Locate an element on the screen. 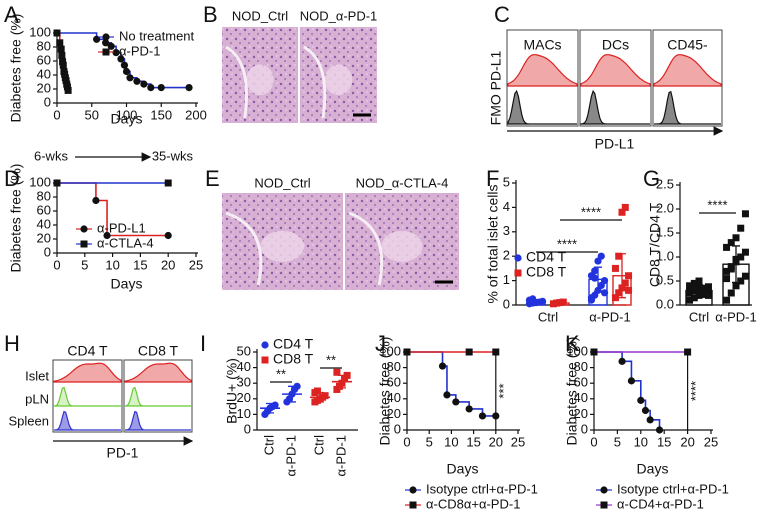  x-tick-label: 150 is located at coordinates (161, 114).